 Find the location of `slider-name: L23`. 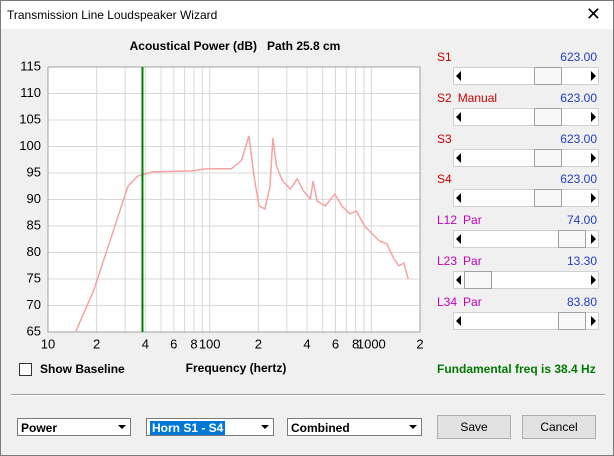

slider-name: L23 is located at coordinates (447, 261).